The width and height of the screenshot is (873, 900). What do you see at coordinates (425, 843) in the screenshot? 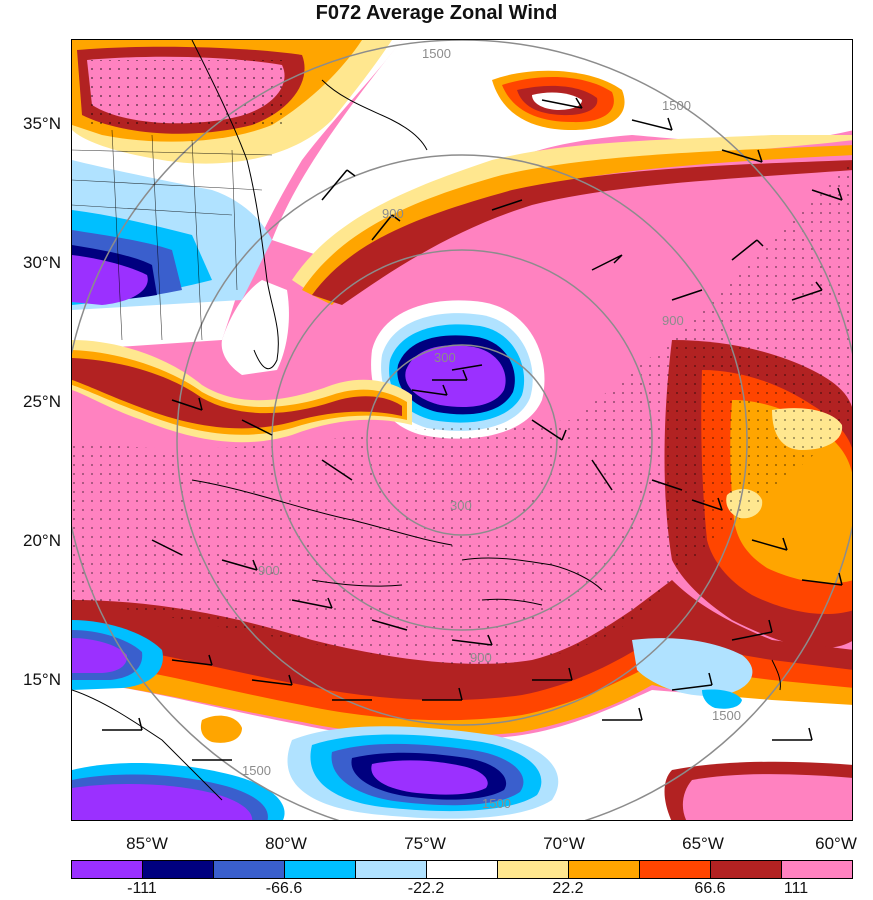
I see `lon-label-75w: 75°W` at bounding box center [425, 843].